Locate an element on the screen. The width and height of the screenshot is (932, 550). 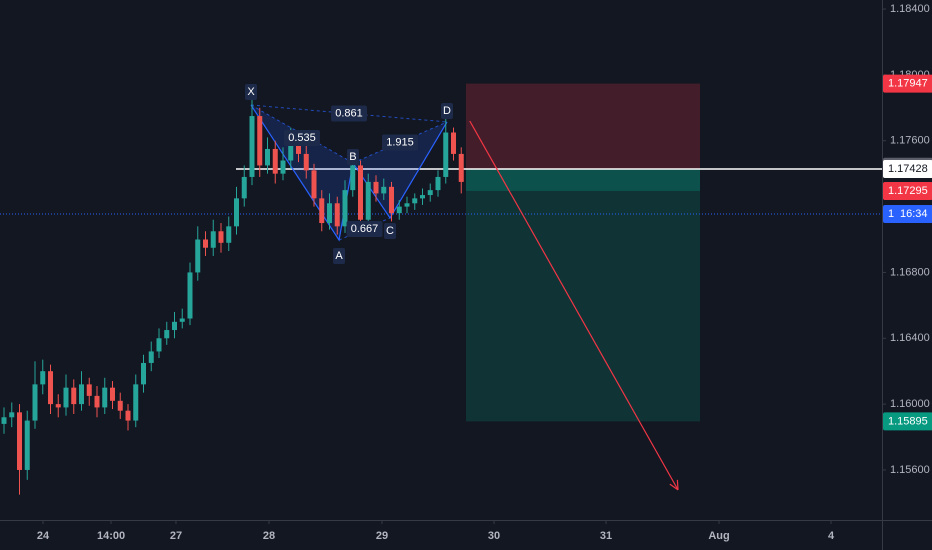
pattern-point-label: B is located at coordinates (352, 156).